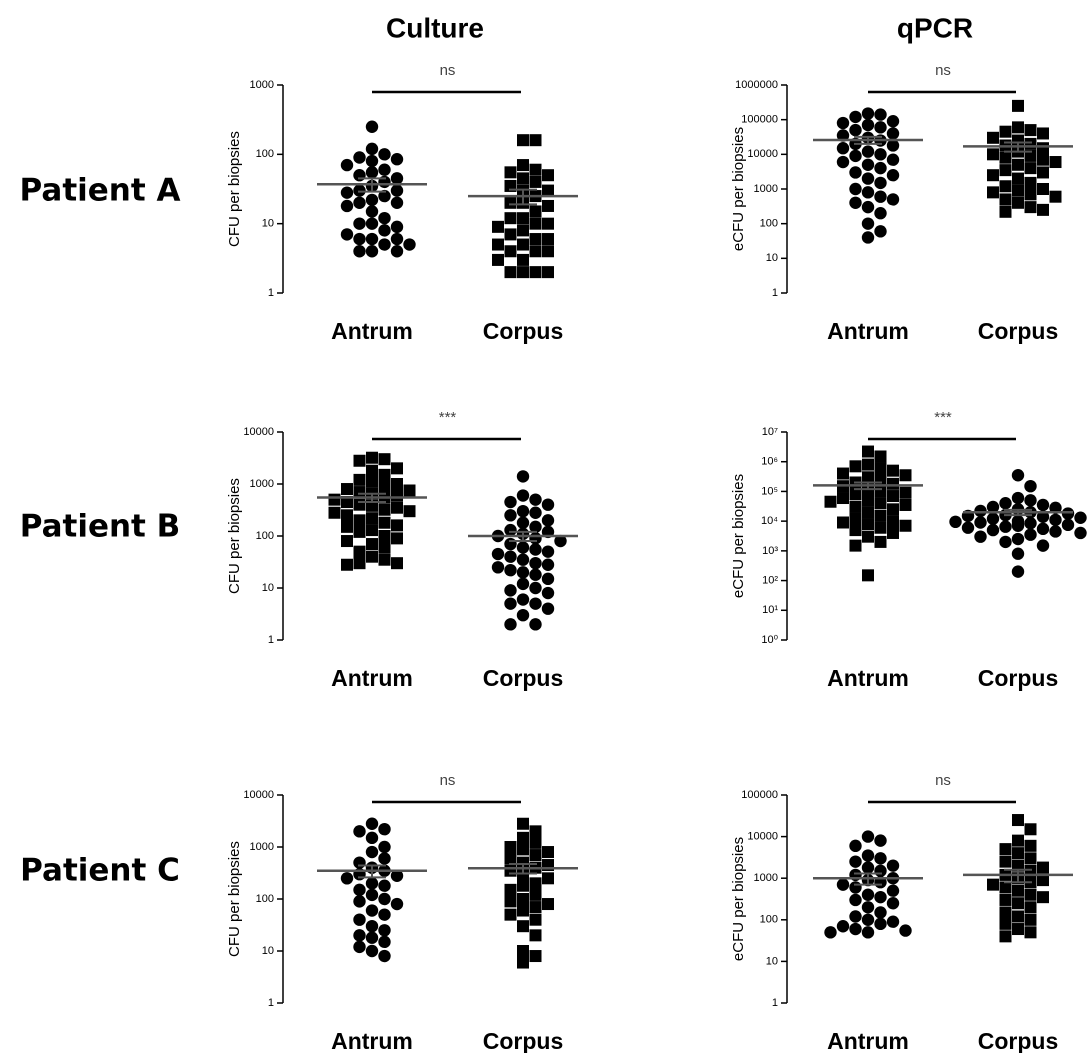 The height and width of the screenshot is (1058, 1087). Describe the element at coordinates (770, 551) in the screenshot. I see `y-tick-label: 10³` at that location.